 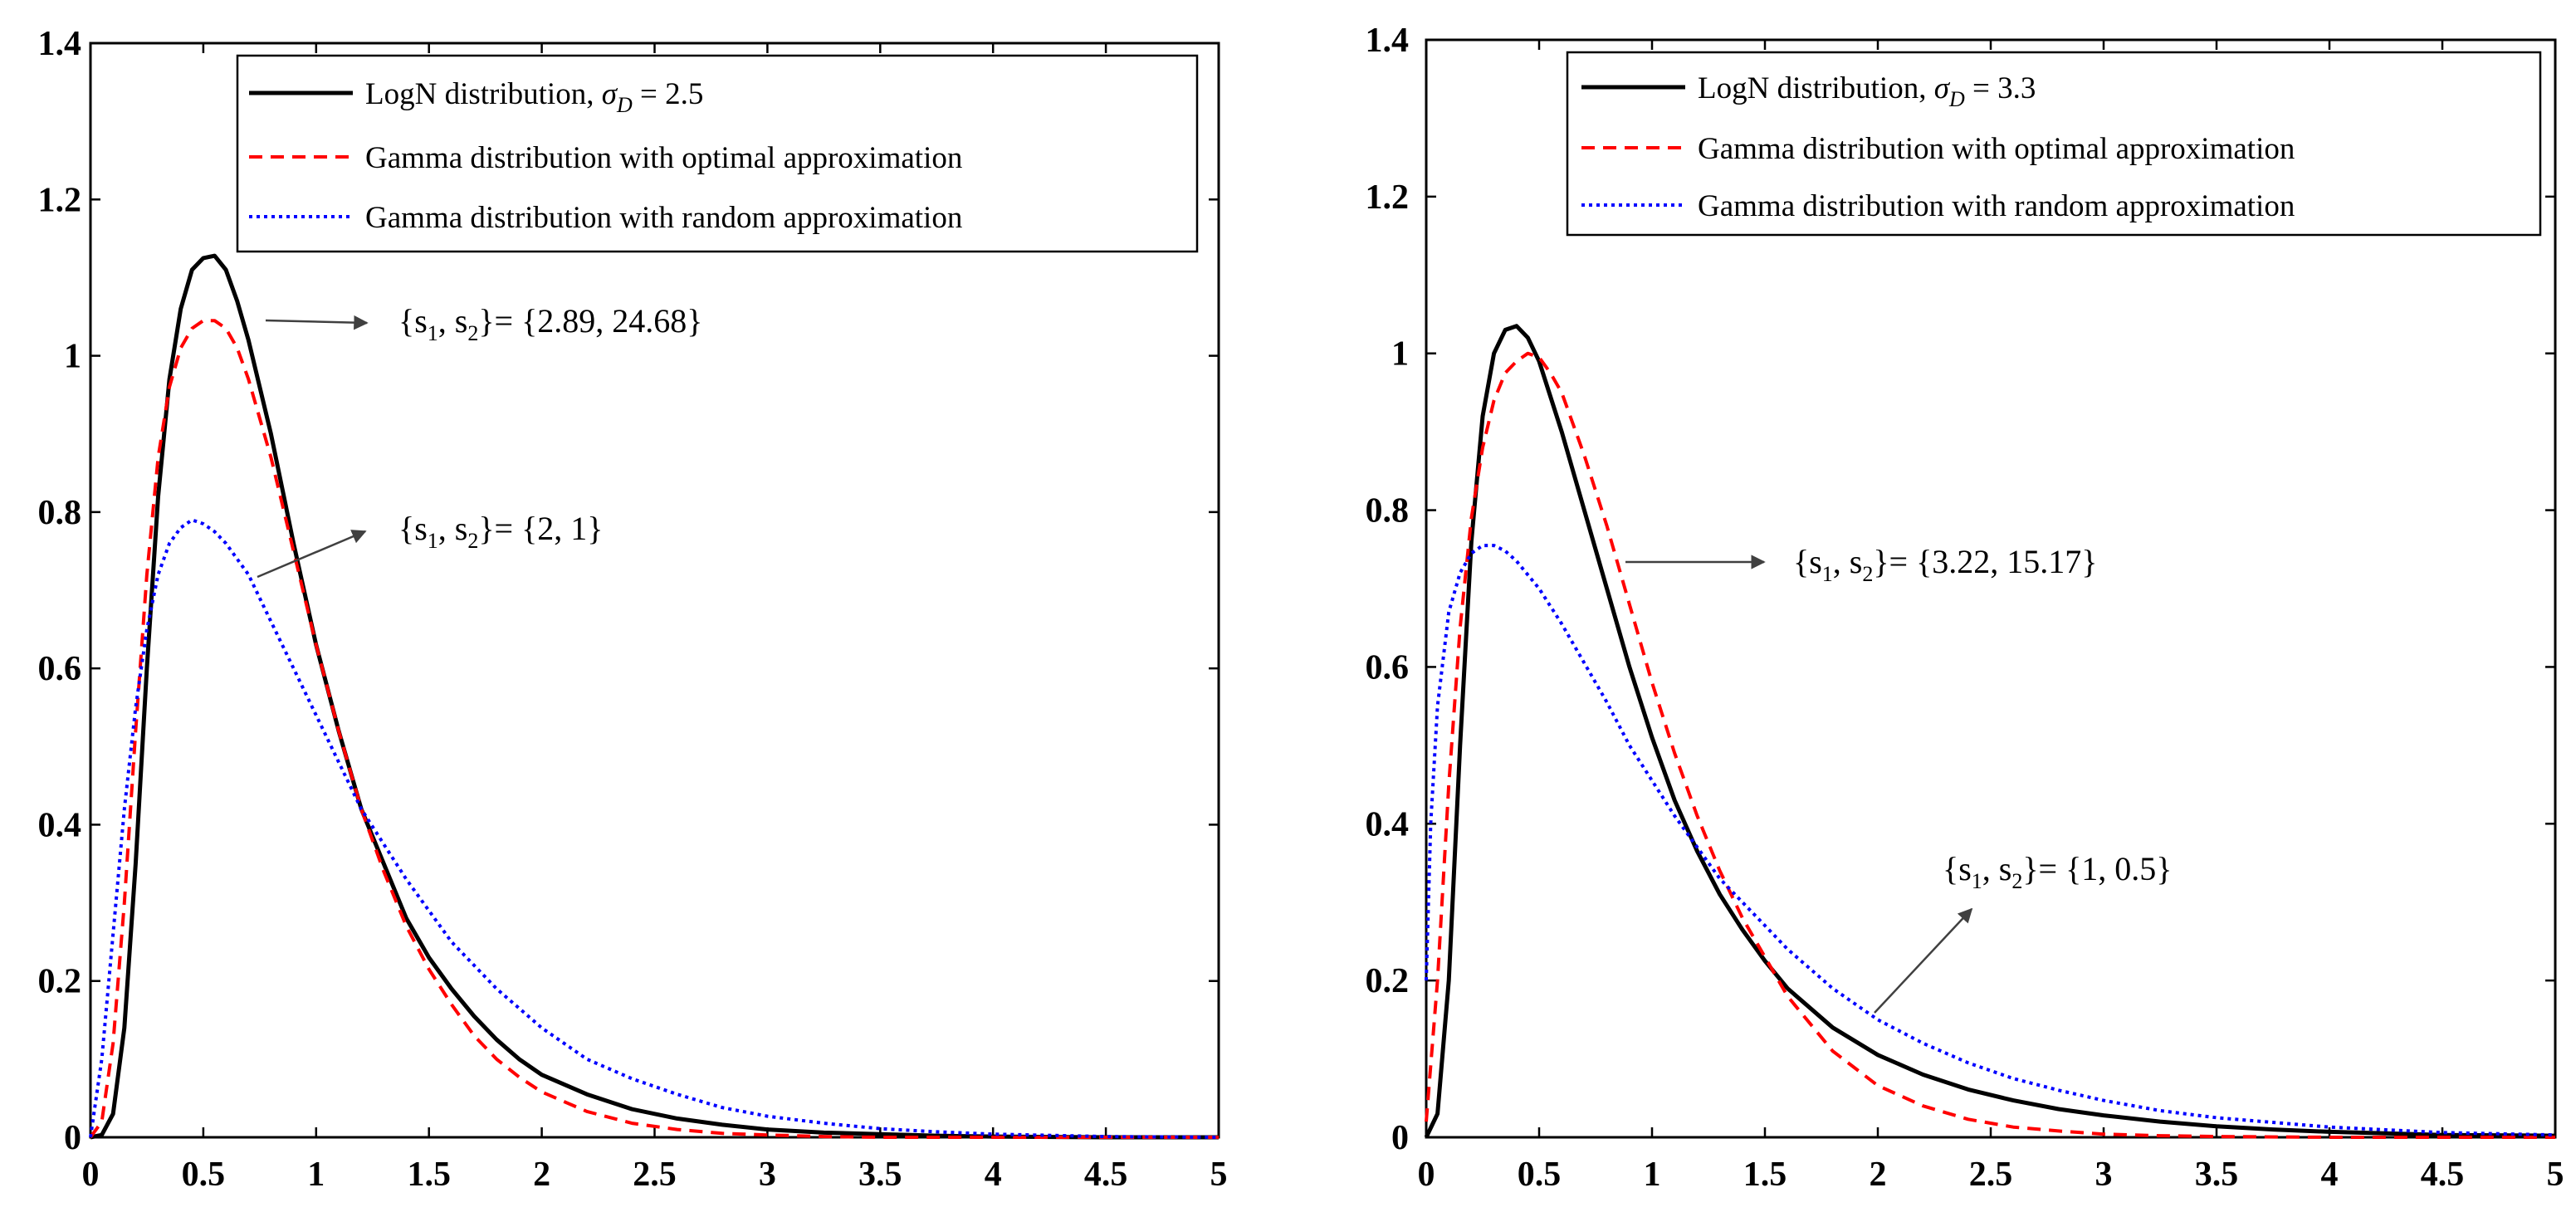 I want to click on right-chart-y-tick-label: 0.2, so click(x=1388, y=981).